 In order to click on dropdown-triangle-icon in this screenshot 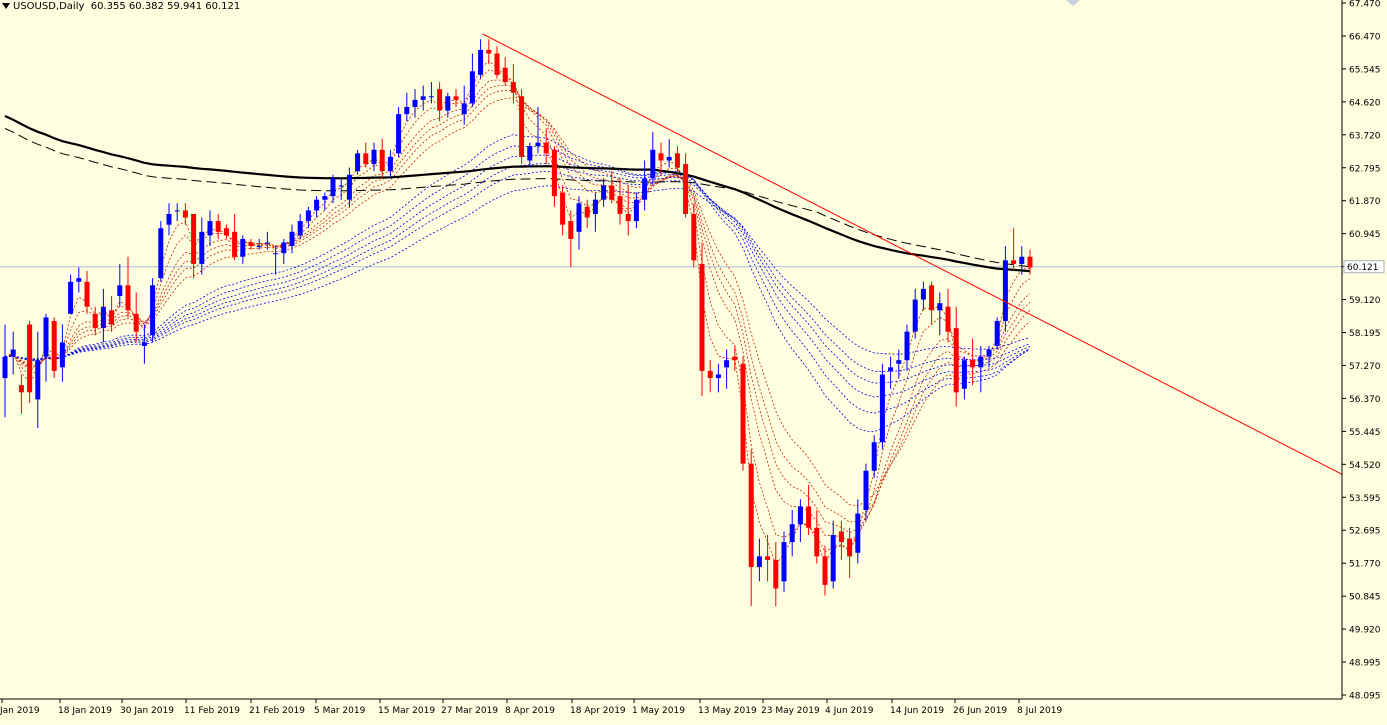, I will do `click(6, 6)`.